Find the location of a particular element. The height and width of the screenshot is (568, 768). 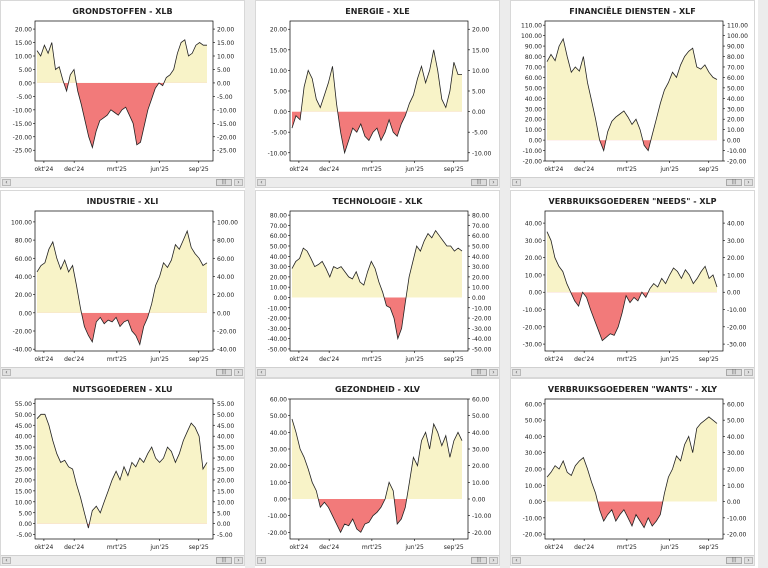

y-tick-label-right: 50.00 is located at coordinates (735, 88).